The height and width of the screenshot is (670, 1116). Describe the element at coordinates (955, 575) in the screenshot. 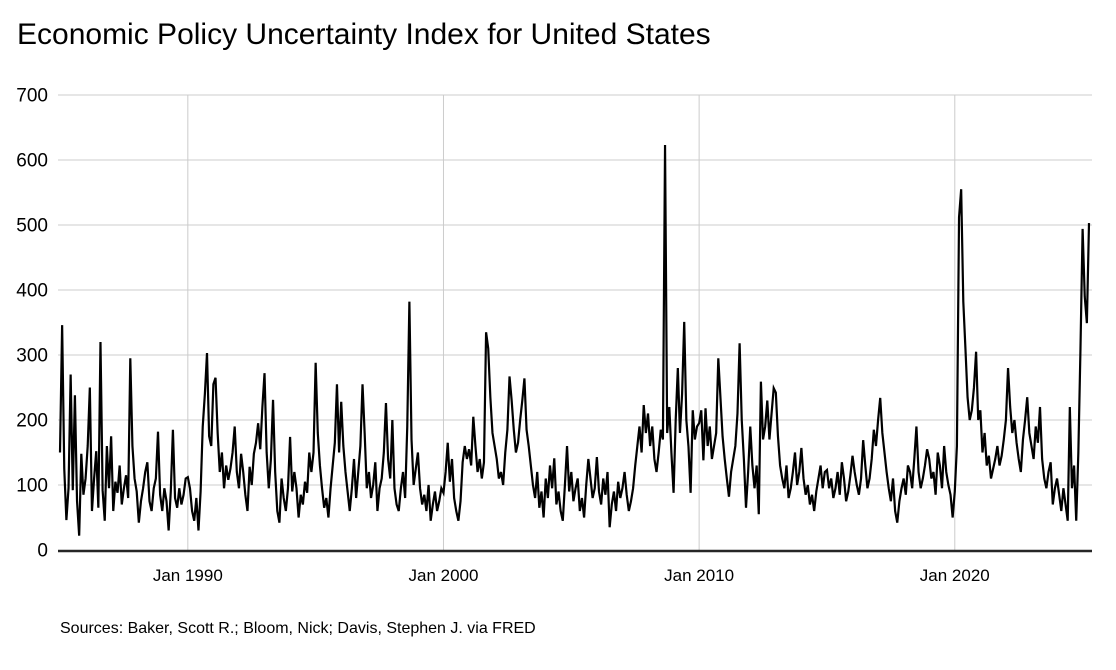

I see `x-axis-tick-label: Jan 2020` at that location.